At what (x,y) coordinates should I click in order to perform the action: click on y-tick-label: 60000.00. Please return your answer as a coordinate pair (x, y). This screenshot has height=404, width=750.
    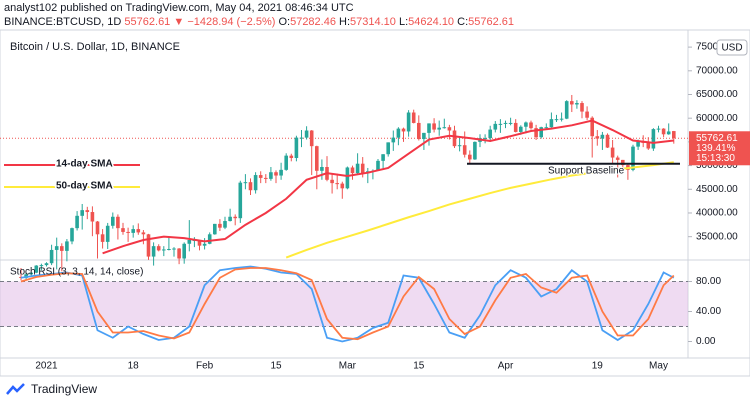
    Looking at the image, I should click on (717, 118).